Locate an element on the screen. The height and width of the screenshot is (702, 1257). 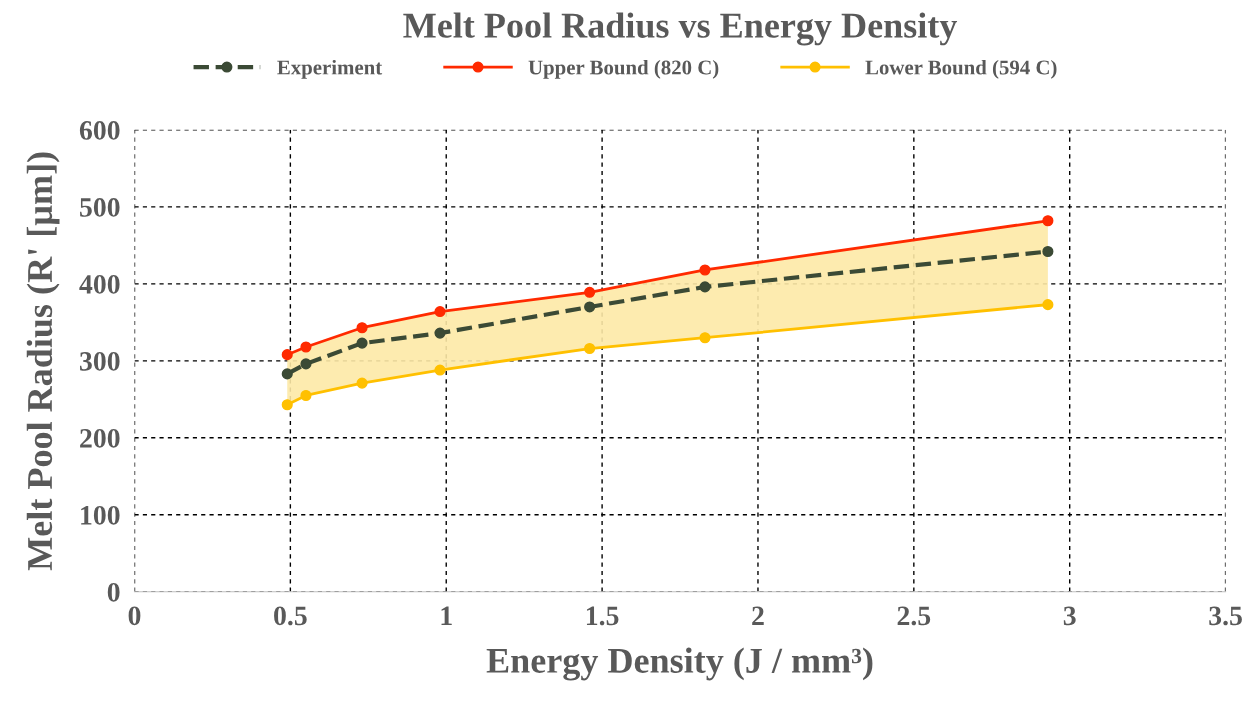
y-tick-label: 600 is located at coordinates (99, 130).